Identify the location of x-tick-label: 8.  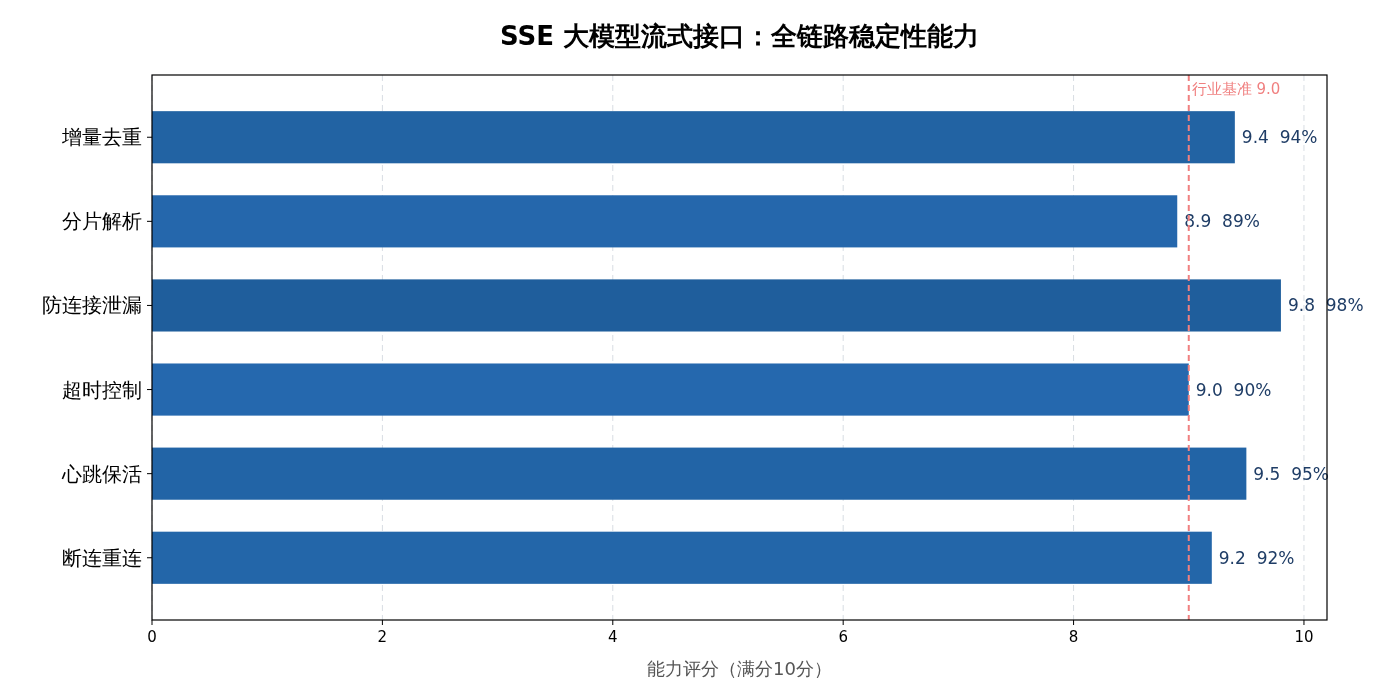
(1073, 637).